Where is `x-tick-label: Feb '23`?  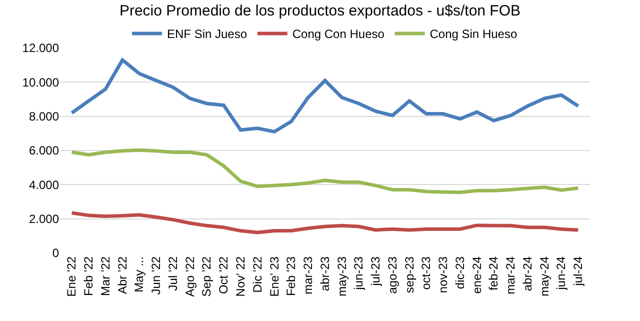 x-tick-label: Feb '23 is located at coordinates (291, 276).